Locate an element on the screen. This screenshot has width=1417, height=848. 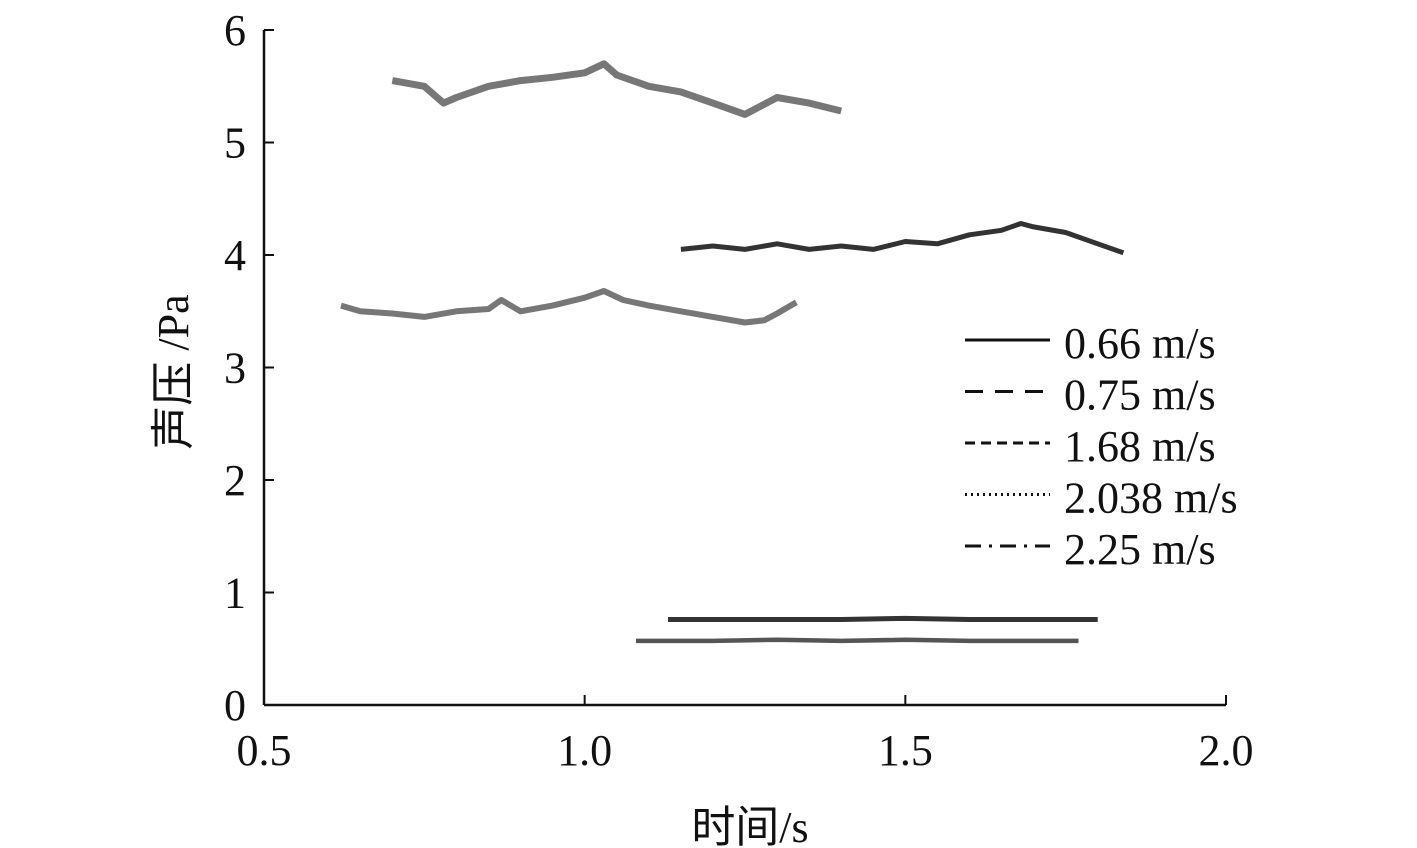
y-tick-label: 3 is located at coordinates (235, 368).